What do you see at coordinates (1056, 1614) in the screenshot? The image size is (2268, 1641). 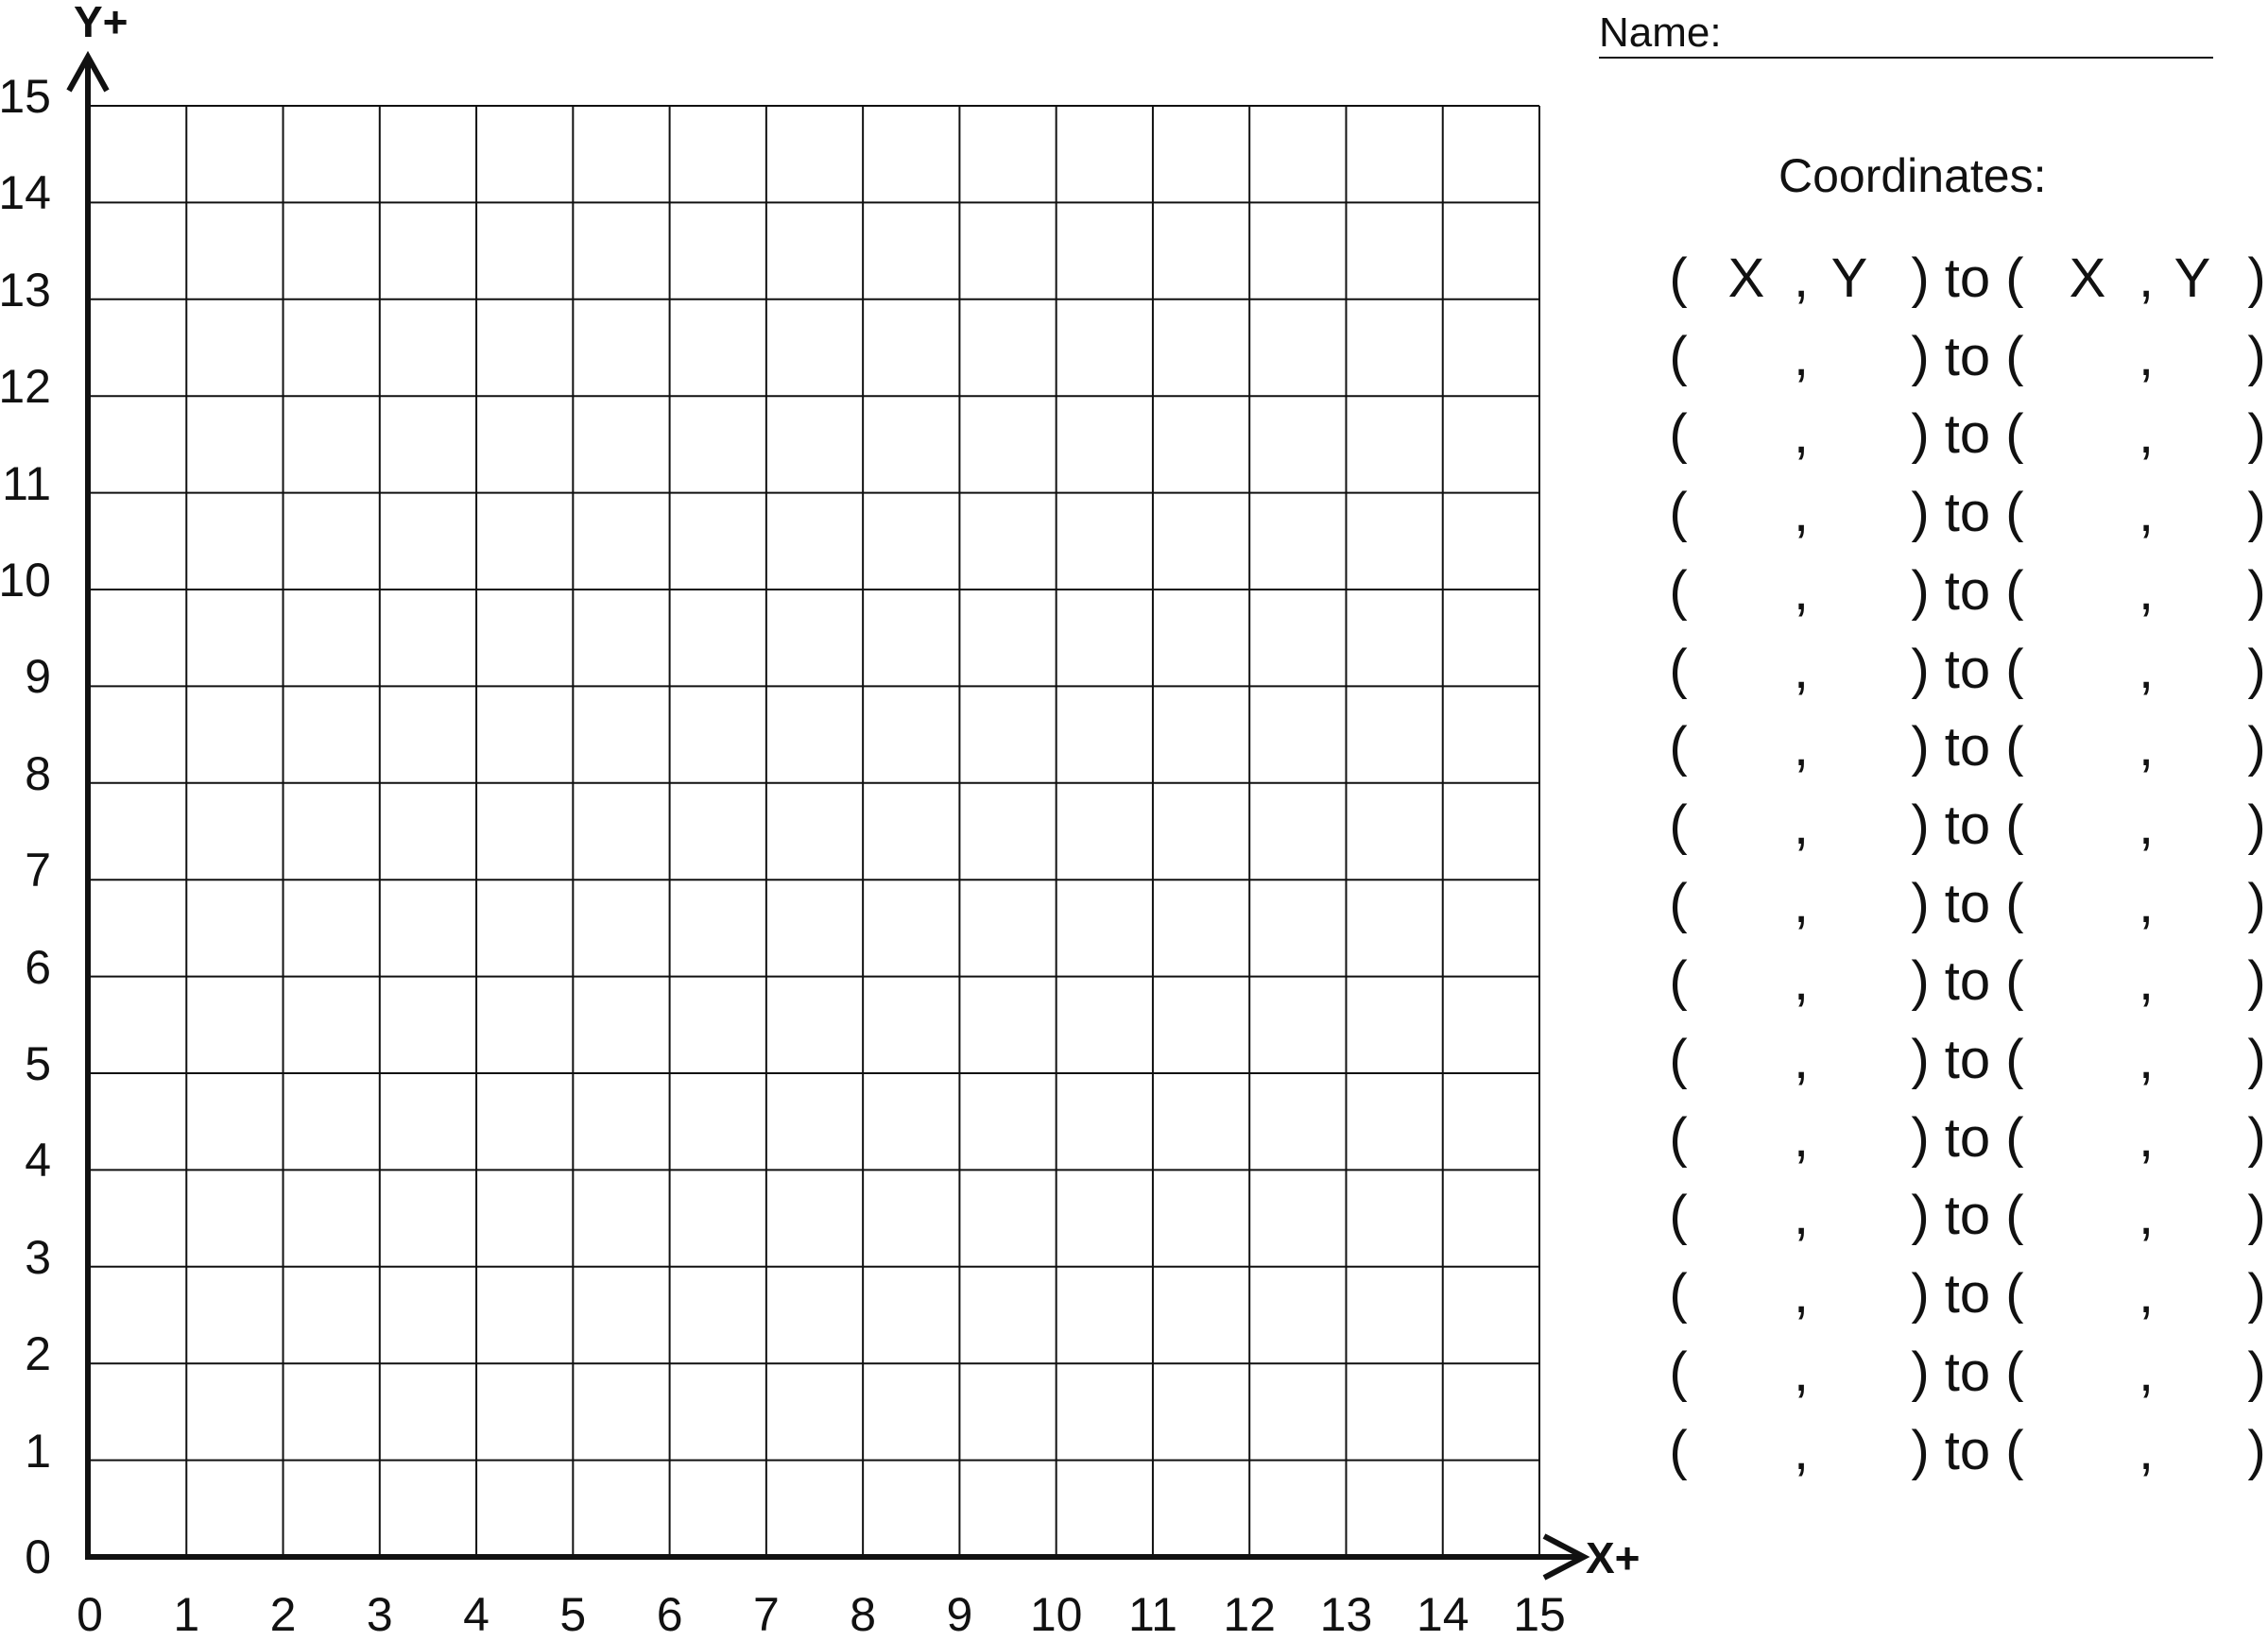 I see `x-tick-label: 10` at bounding box center [1056, 1614].